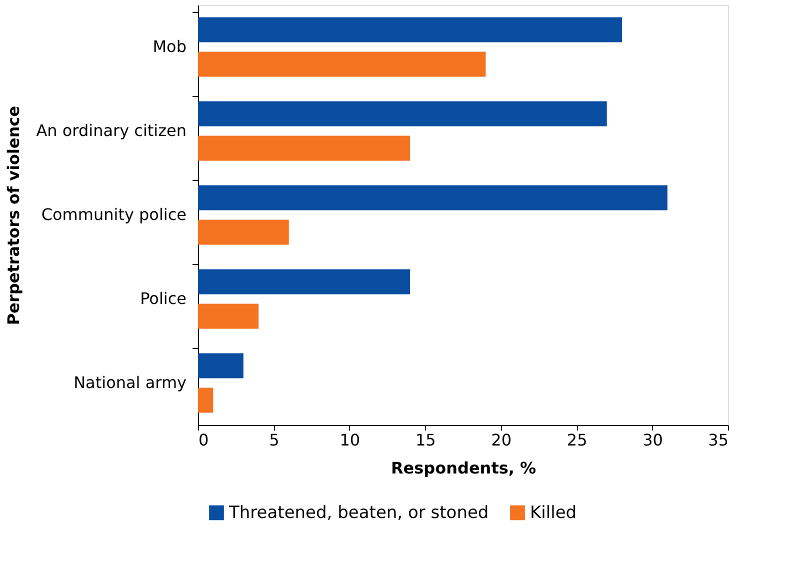 Image resolution: width=793 pixels, height=571 pixels. What do you see at coordinates (113, 214) in the screenshot?
I see `y-tick-label: Community police` at bounding box center [113, 214].